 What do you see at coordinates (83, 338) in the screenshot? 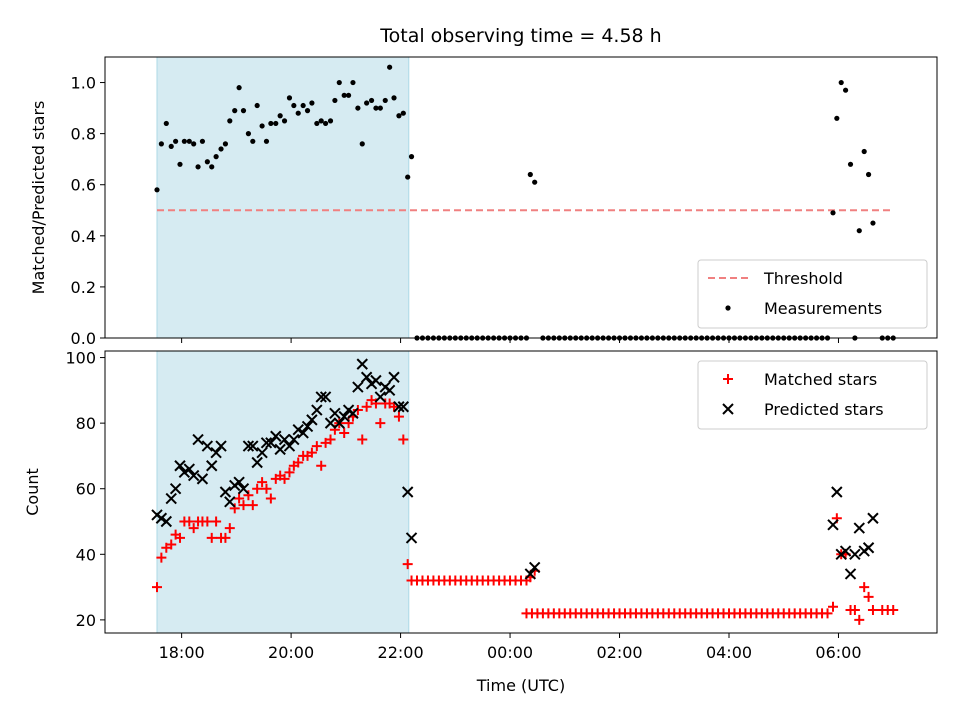
I see `y-tick-label: 0.0` at bounding box center [83, 338].